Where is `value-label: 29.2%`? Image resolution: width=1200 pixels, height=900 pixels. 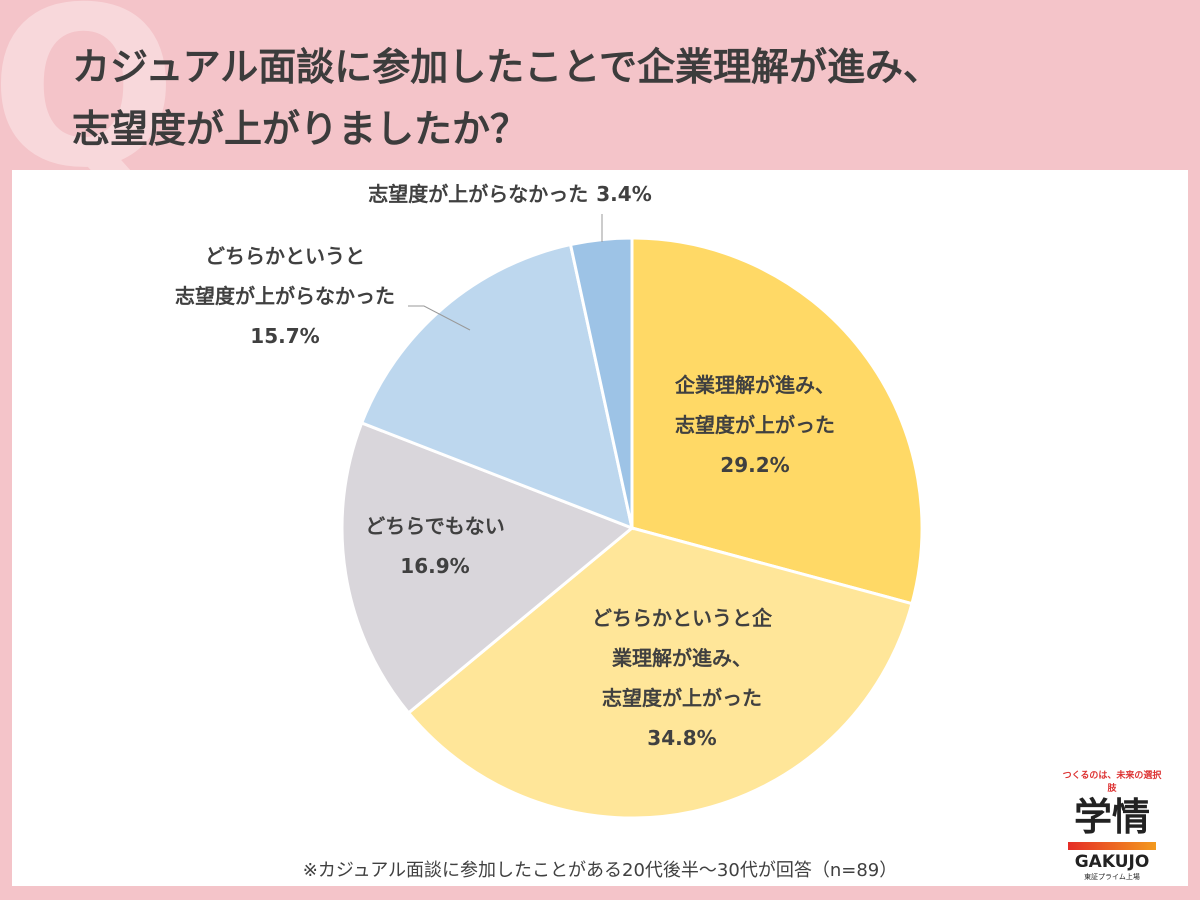 value-label: 29.2% is located at coordinates (755, 465).